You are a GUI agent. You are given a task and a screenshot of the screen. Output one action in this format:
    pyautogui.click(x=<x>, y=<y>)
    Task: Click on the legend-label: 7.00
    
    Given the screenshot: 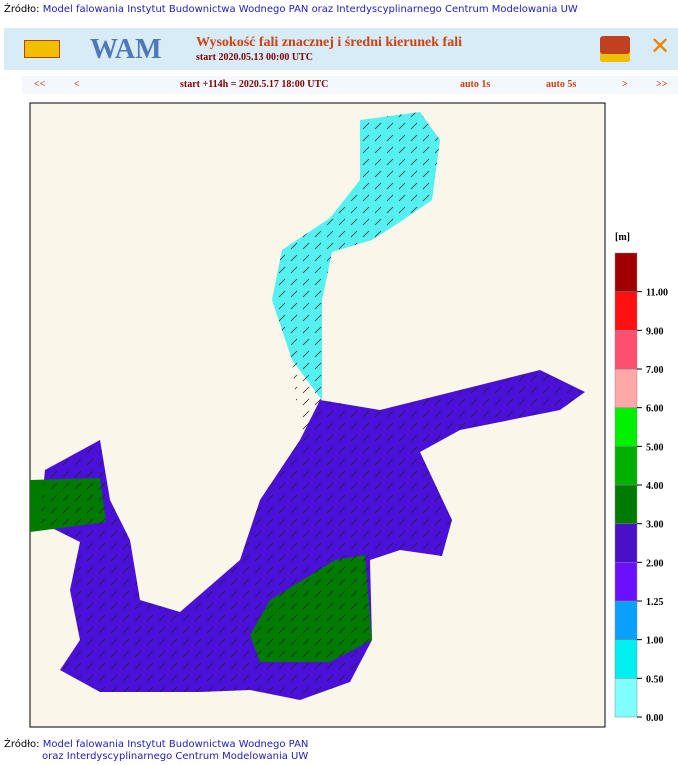 What is the action you would take?
    pyautogui.click(x=655, y=370)
    